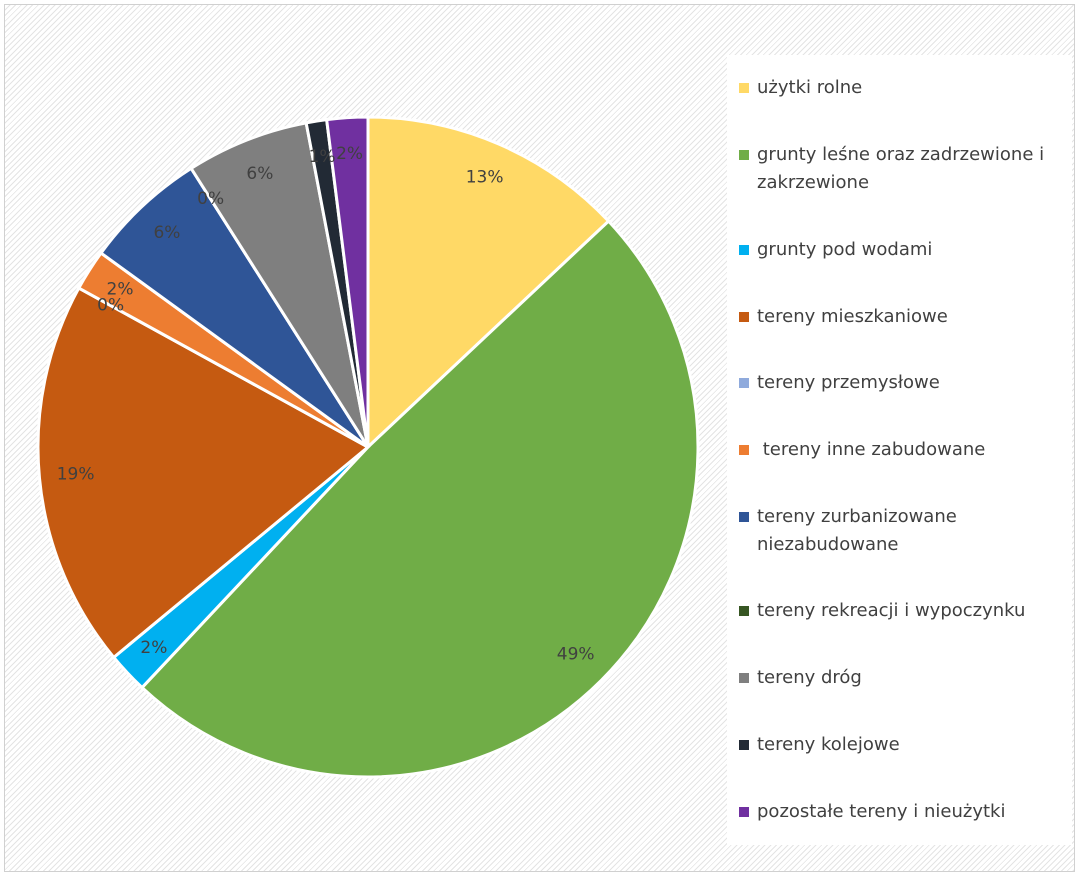 The image size is (1079, 876). I want to click on legend-item: tereny zurbanizowane niezabudowane, so click(905, 531).